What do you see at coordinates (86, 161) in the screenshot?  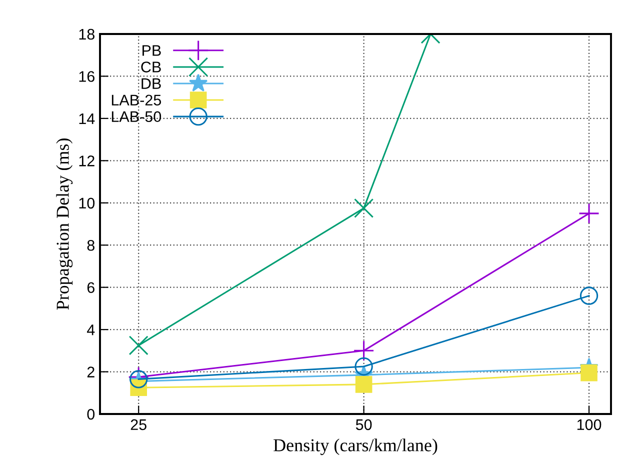 I see `y-tick-label: 12` at bounding box center [86, 161].